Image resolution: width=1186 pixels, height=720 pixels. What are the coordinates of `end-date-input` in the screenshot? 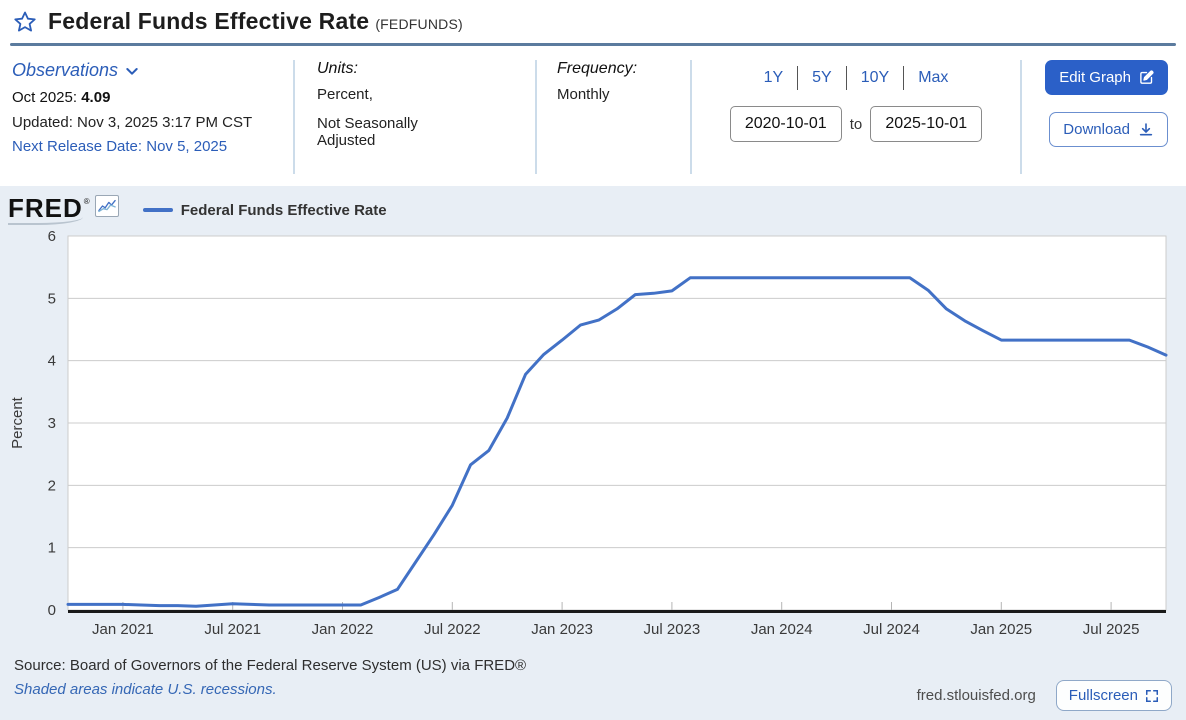 It's located at (926, 124).